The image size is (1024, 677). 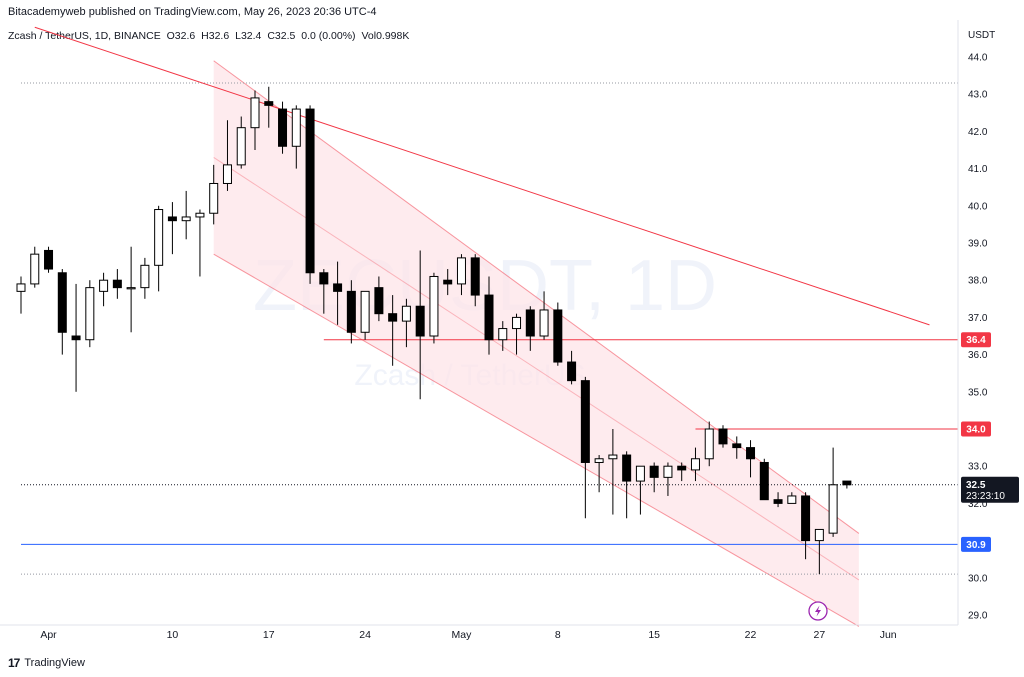 I want to click on tradingview-brand: TradingView, so click(x=54, y=663).